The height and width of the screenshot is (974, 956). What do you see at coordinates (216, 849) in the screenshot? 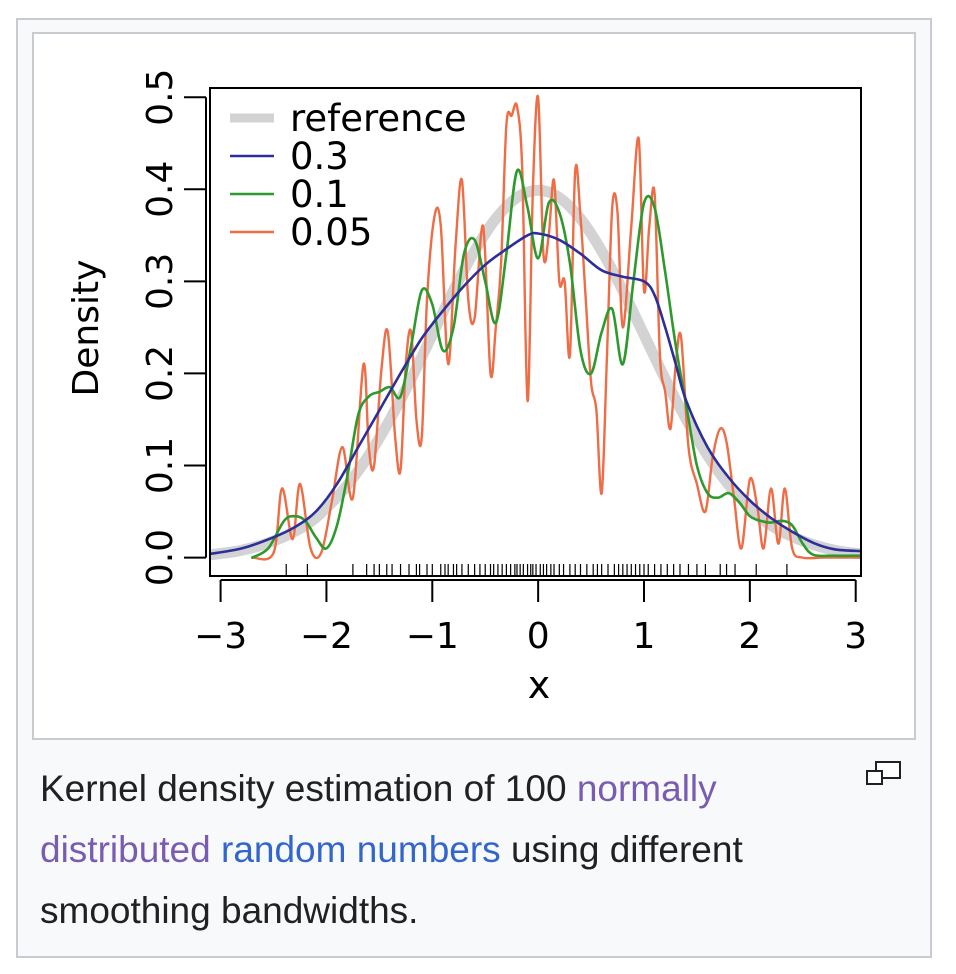
I see `caption-text-middle` at bounding box center [216, 849].